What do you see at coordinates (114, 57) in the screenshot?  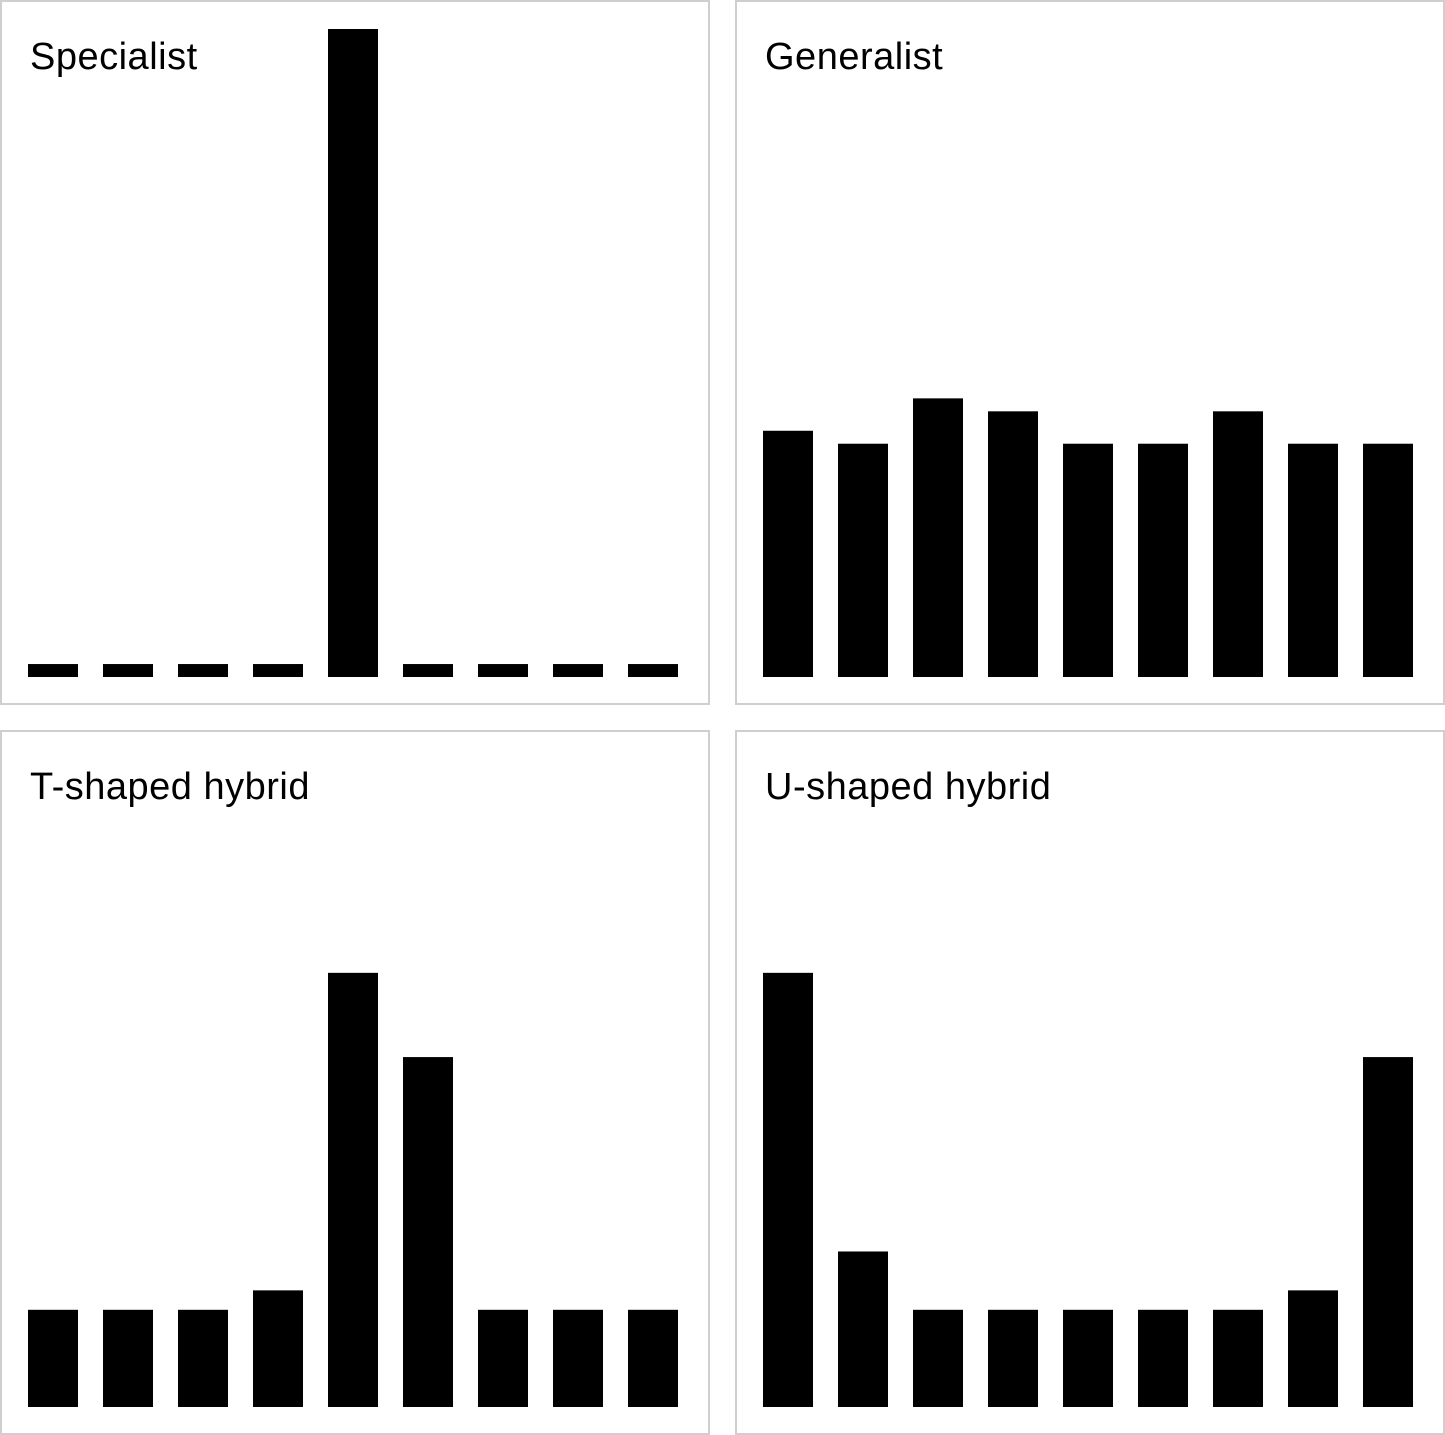 I see `chart-title: Specialist` at bounding box center [114, 57].